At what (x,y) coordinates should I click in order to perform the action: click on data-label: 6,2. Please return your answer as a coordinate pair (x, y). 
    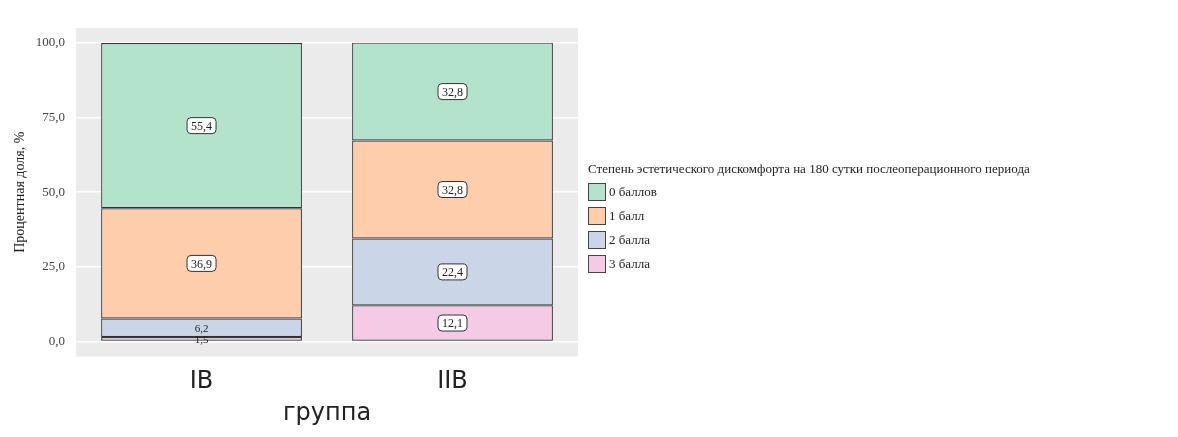
    Looking at the image, I should click on (201, 327).